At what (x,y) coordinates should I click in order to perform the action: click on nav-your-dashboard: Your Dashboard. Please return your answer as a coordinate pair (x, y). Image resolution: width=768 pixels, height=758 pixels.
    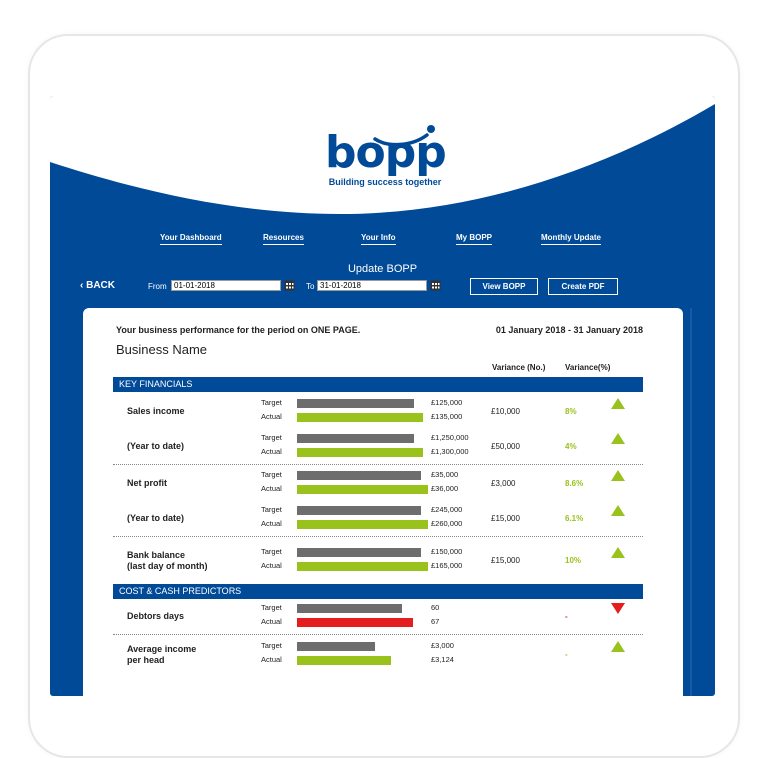
    Looking at the image, I should click on (191, 239).